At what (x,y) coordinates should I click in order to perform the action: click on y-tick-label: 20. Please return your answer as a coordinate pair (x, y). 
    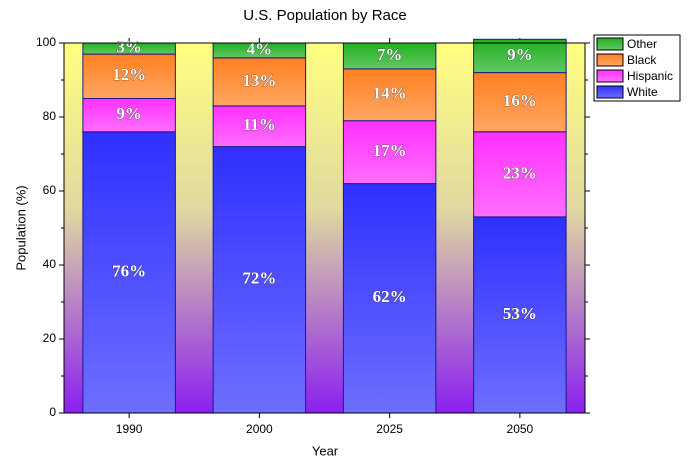
    Looking at the image, I should click on (50, 338).